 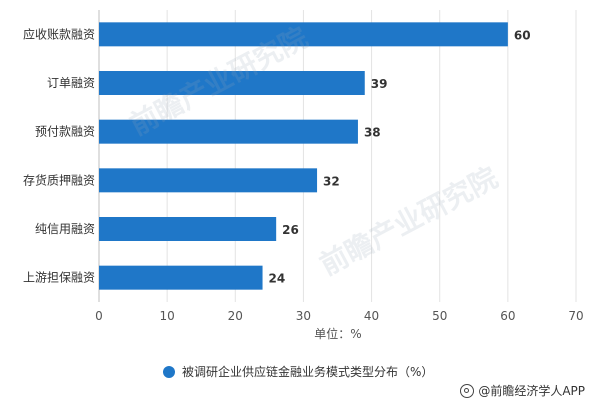 What do you see at coordinates (372, 133) in the screenshot?
I see `value-label: 38` at bounding box center [372, 133].